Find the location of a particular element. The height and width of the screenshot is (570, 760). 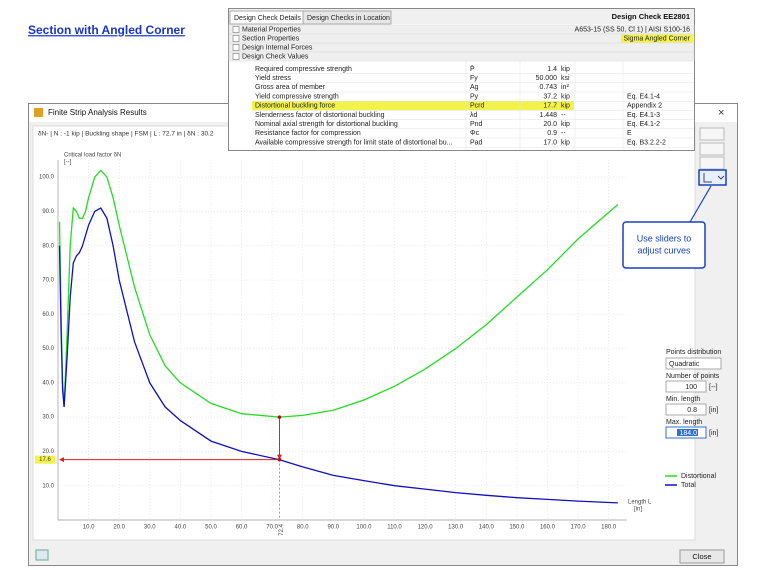

row-value: 20.0 is located at coordinates (550, 124).